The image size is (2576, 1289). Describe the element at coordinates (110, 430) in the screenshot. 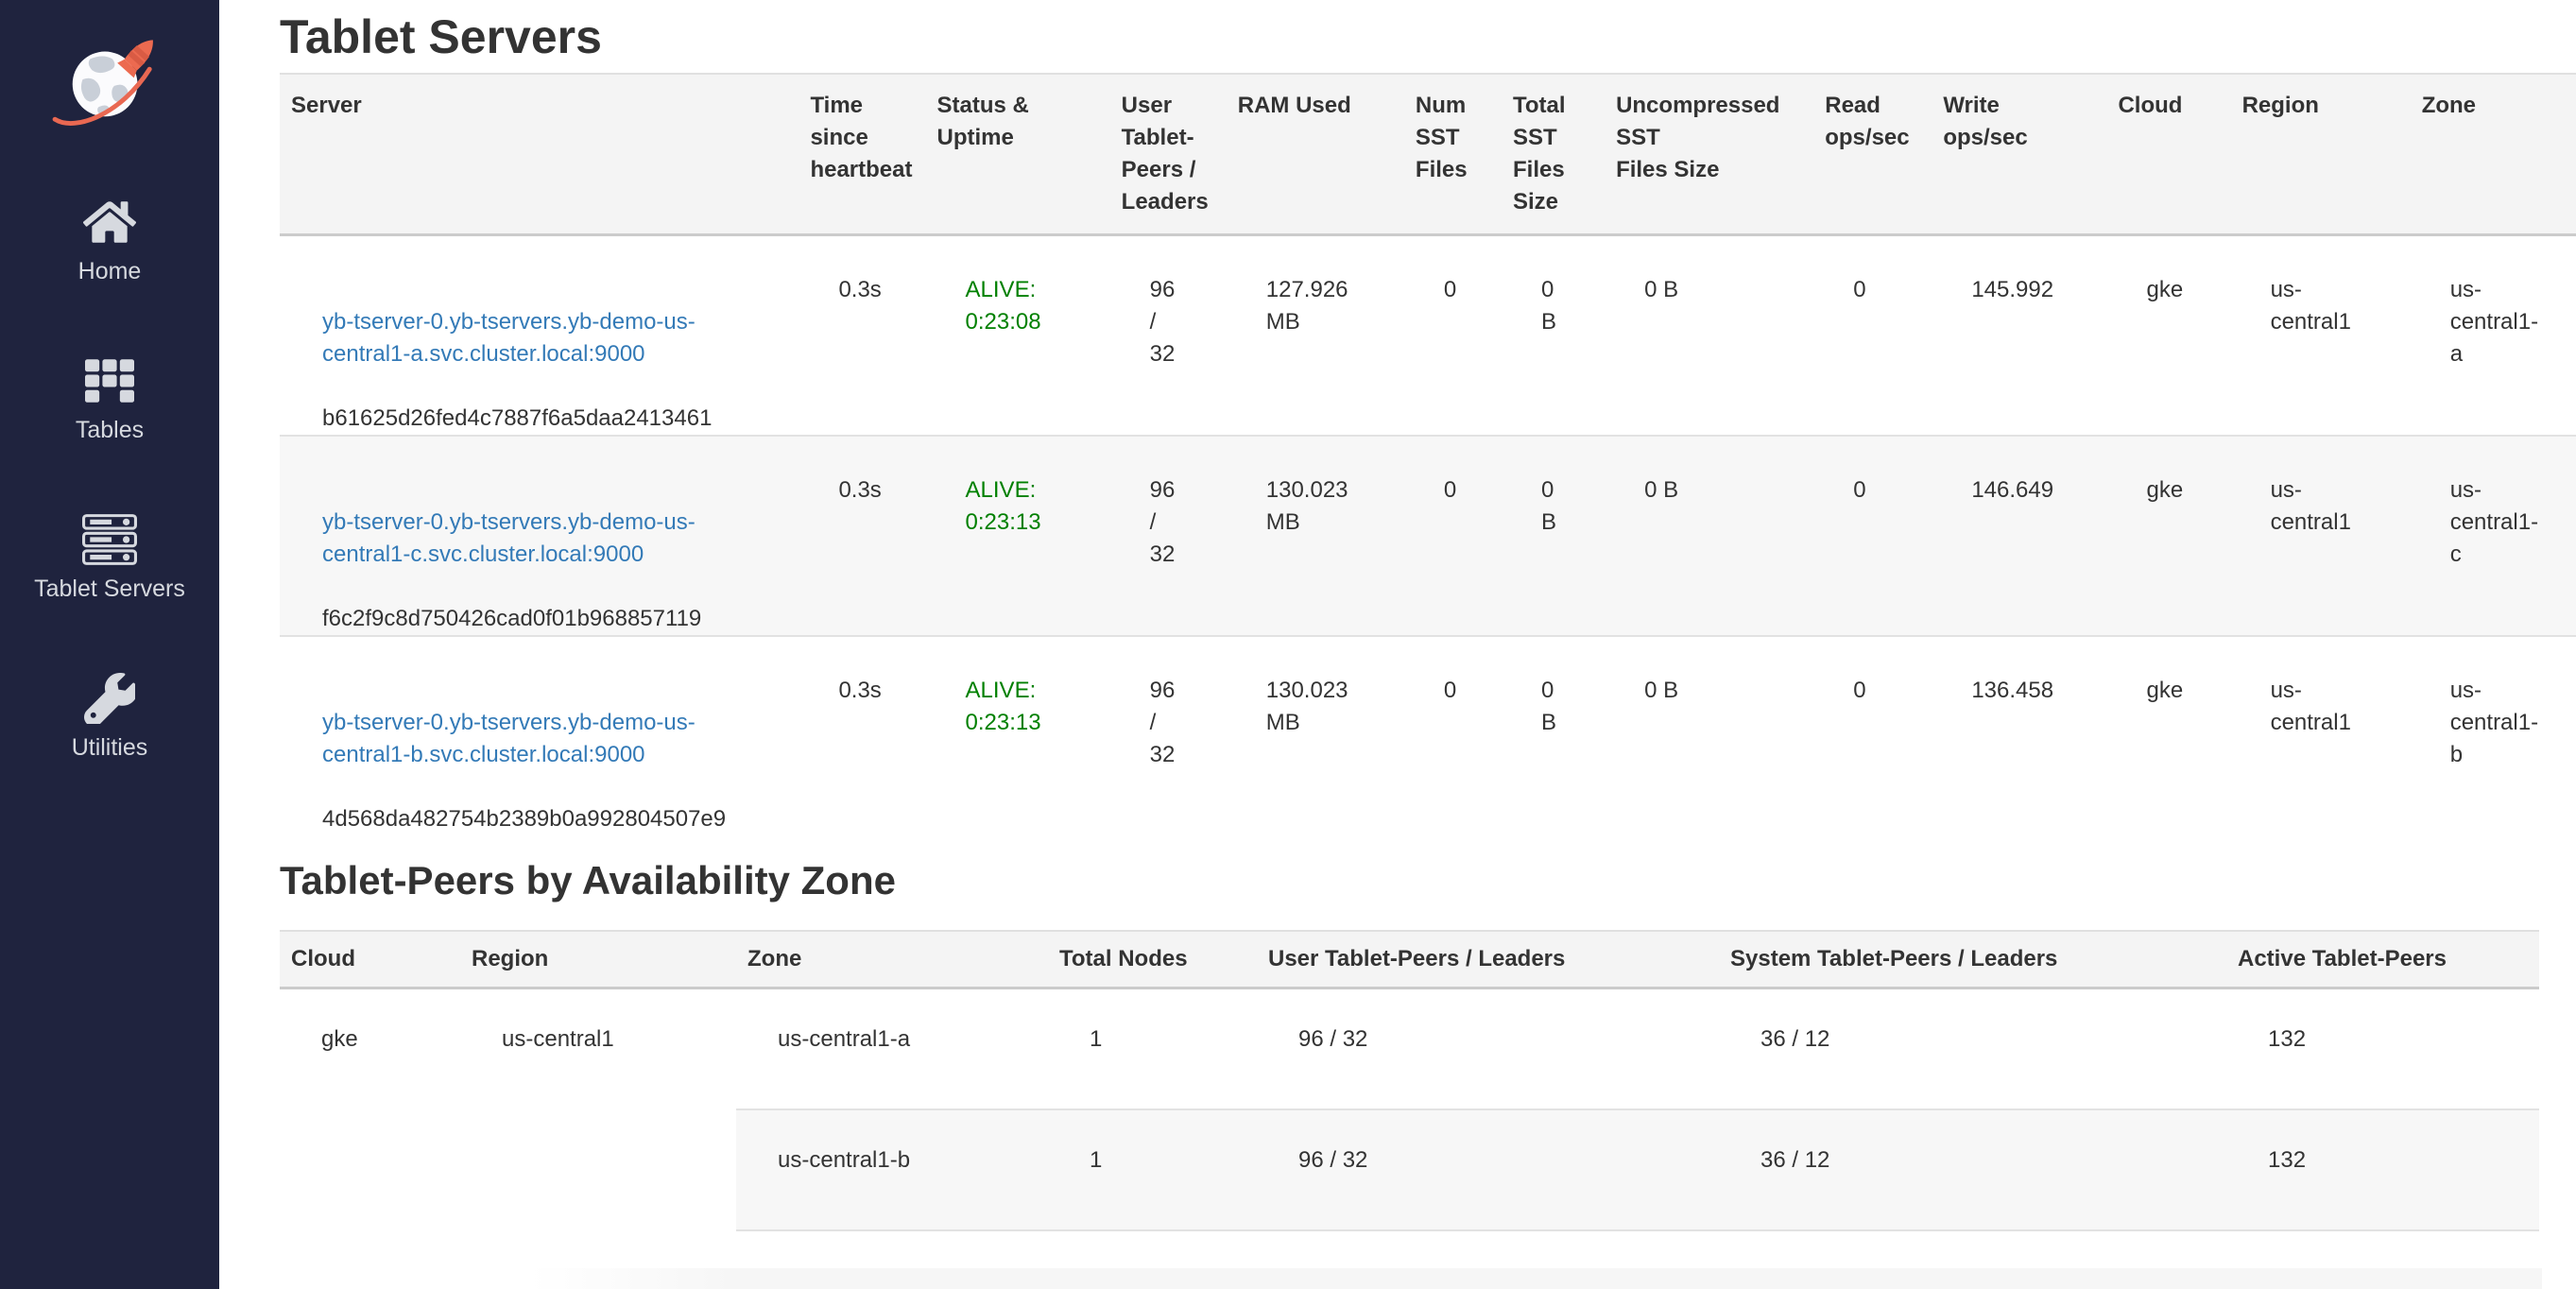

I see `sidebar-item-label: Tables` at that location.